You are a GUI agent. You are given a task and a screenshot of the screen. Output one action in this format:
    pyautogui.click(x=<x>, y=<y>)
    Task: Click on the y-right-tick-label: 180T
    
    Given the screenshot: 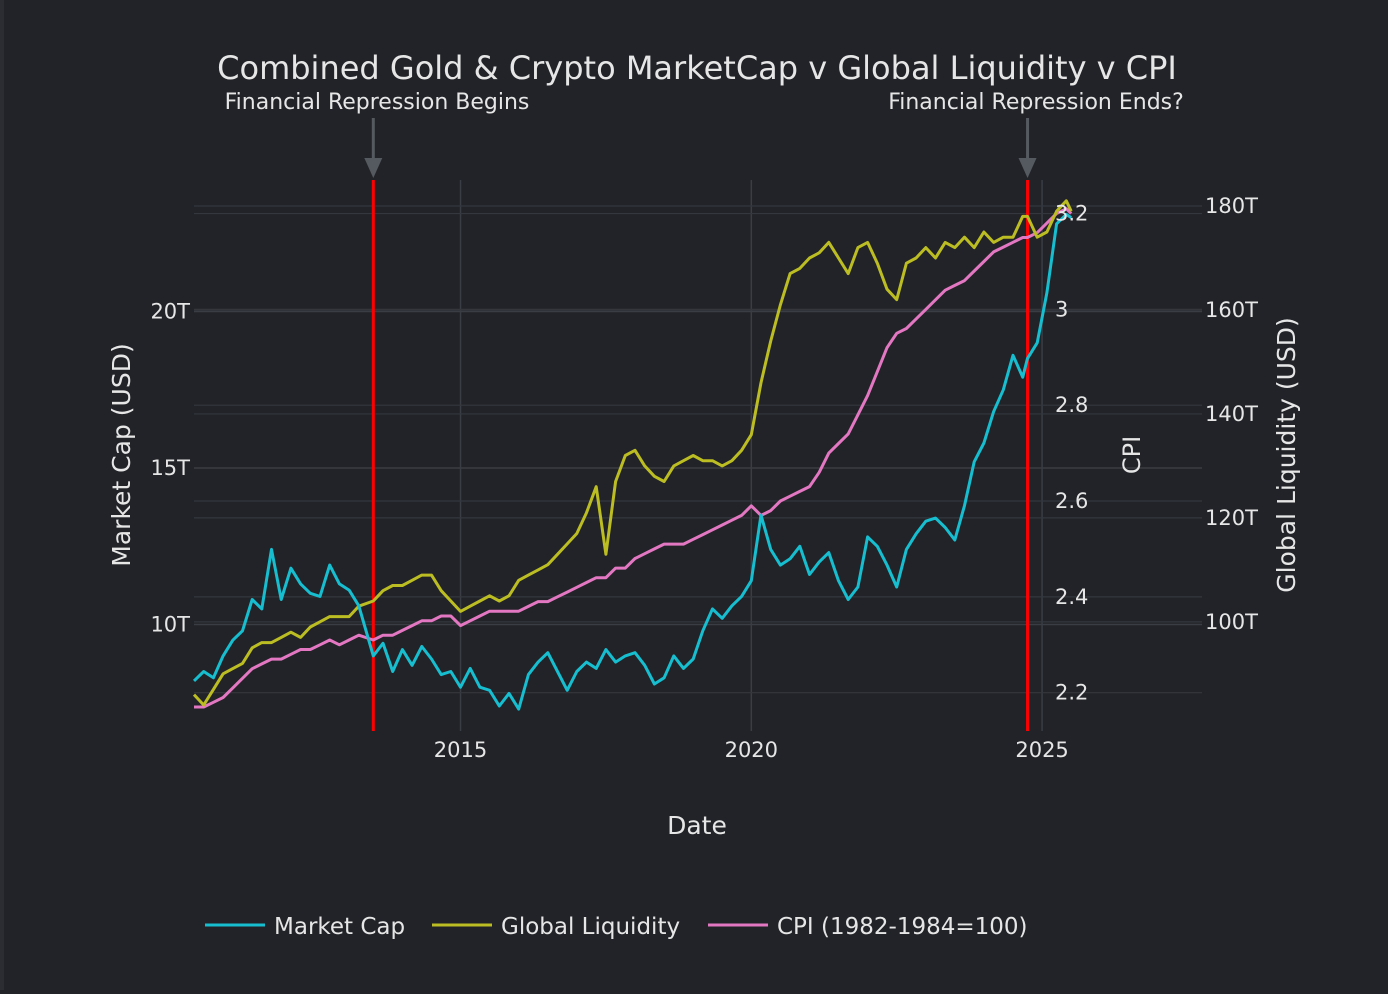 What is the action you would take?
    pyautogui.click(x=1231, y=206)
    